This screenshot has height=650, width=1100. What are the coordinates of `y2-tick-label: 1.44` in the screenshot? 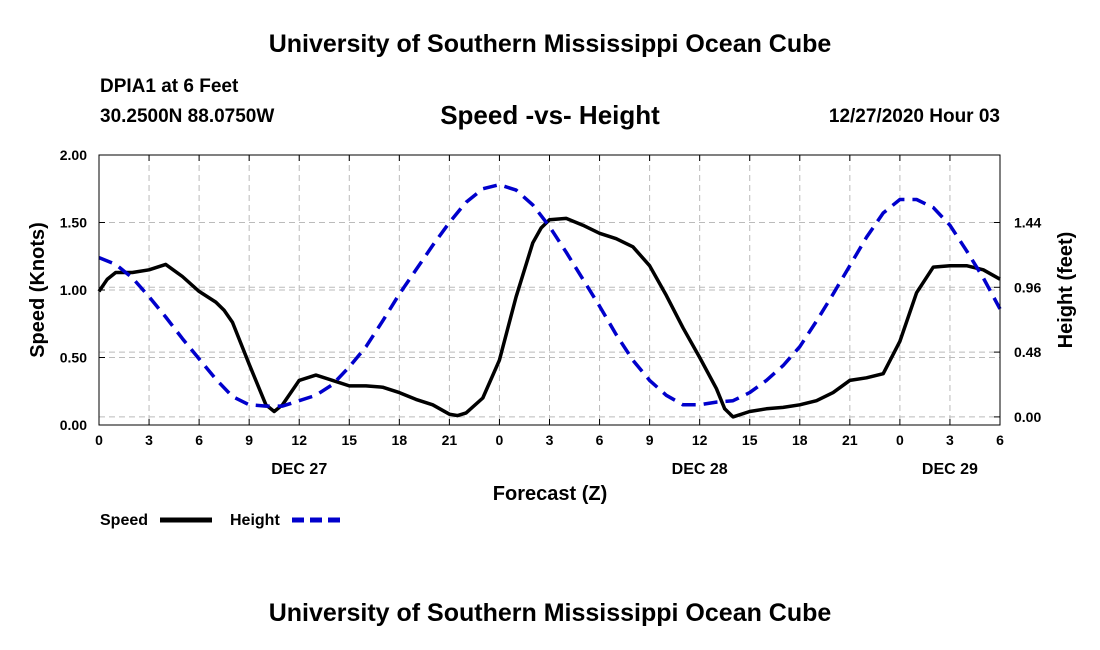 It's located at (1027, 223).